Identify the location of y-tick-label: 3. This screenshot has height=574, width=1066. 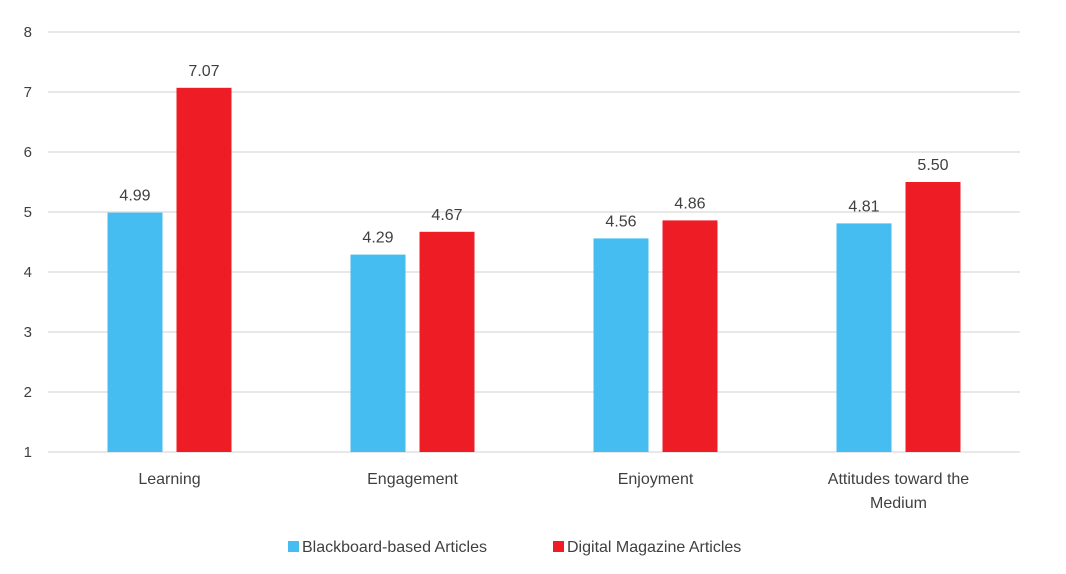
(28, 332).